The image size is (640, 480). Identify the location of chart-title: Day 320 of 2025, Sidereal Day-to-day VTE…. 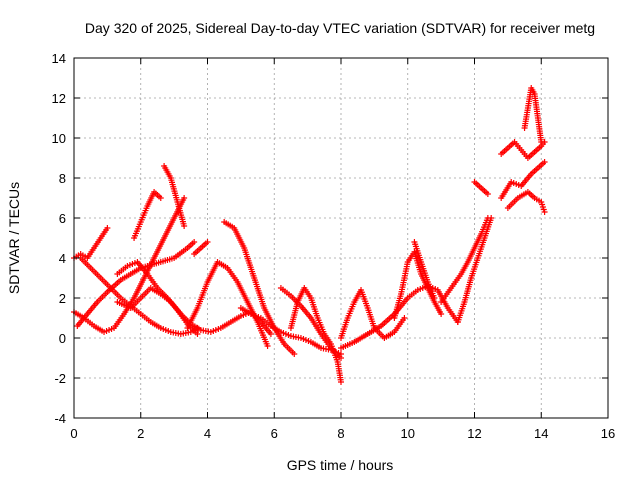
(340, 28).